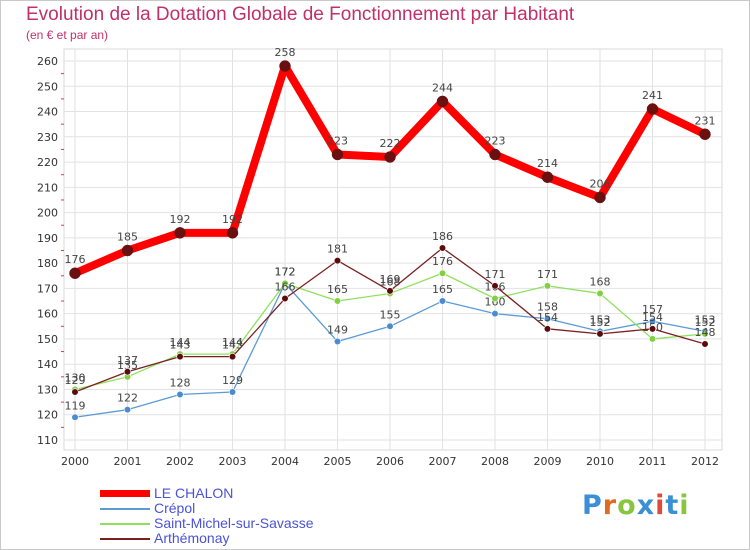 This screenshot has width=750, height=550. I want to click on data-label: 166, so click(285, 287).